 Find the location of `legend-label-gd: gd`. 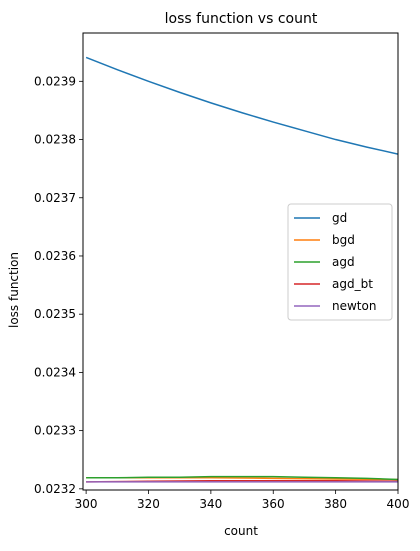

legend-label-gd: gd is located at coordinates (339, 218).